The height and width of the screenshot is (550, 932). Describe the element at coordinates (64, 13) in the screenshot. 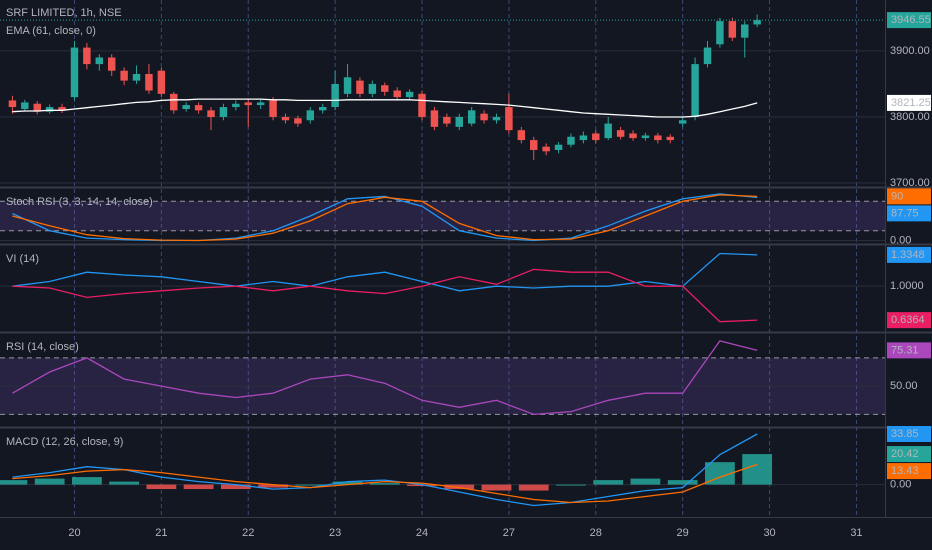

I see `pane-title: SRF LIMITED, 1h, NSE` at that location.